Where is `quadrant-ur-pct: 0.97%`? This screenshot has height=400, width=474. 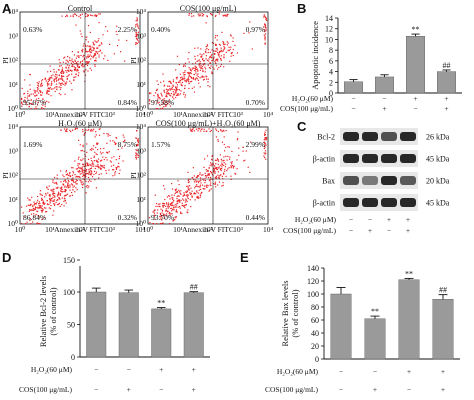 quadrant-ur-pct: 0.97% is located at coordinates (255, 29).